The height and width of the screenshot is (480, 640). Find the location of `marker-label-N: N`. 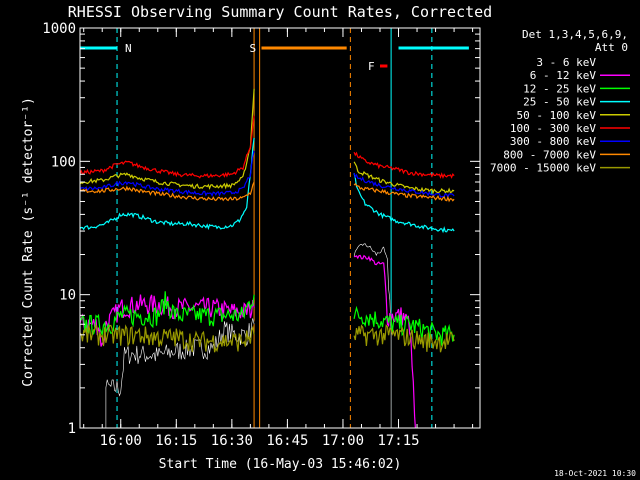

marker-label-N: N is located at coordinates (128, 48).